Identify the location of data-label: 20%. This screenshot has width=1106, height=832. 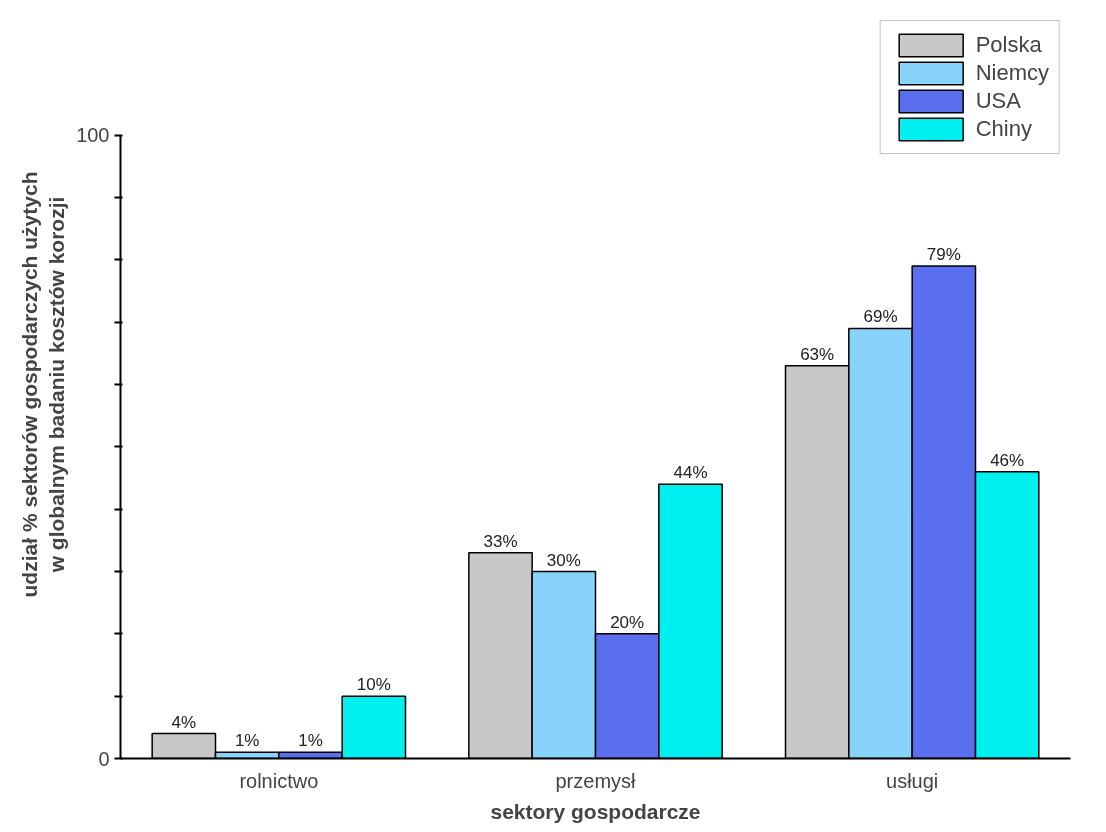
(627, 622).